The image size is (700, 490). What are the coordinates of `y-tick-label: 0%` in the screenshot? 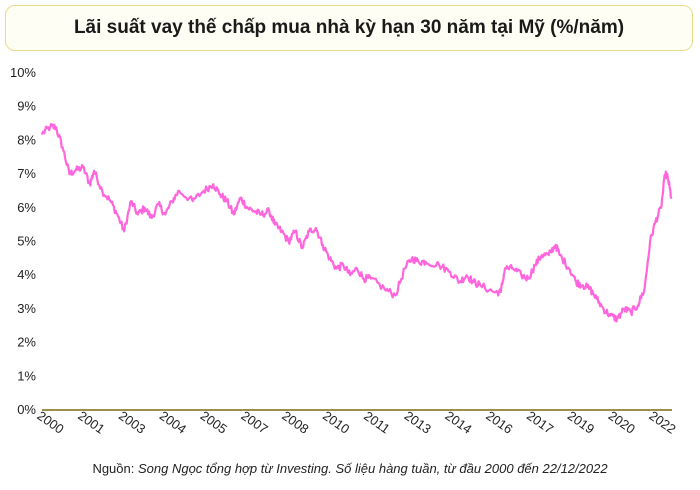 It's located at (26, 409).